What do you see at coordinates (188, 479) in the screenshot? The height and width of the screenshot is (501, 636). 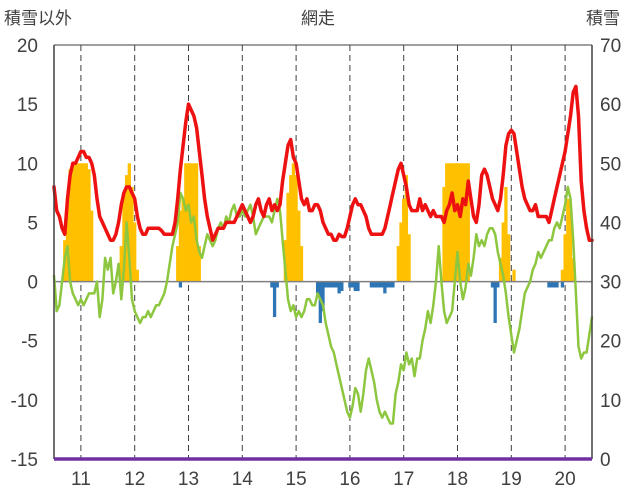 I see `x-tick-label-2: 13` at bounding box center [188, 479].